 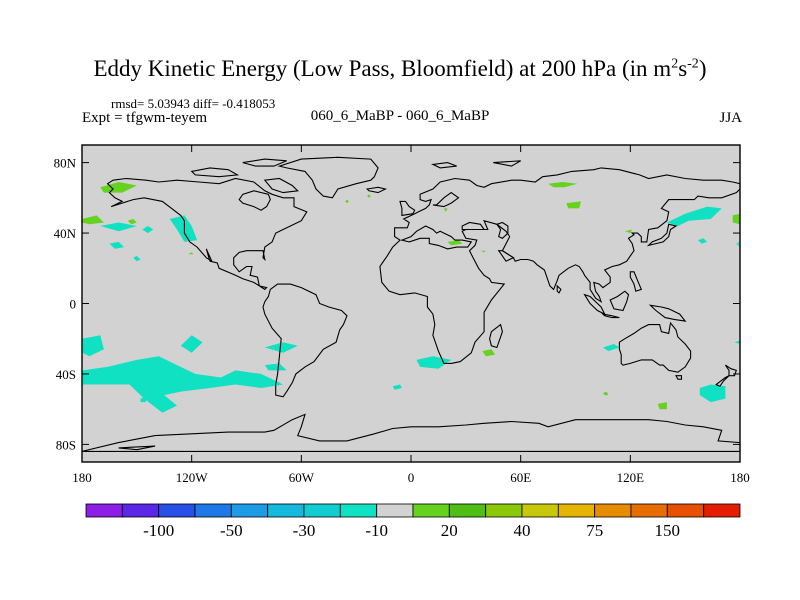 What do you see at coordinates (281, 185) in the screenshot?
I see `coastline-baffin` at bounding box center [281, 185].